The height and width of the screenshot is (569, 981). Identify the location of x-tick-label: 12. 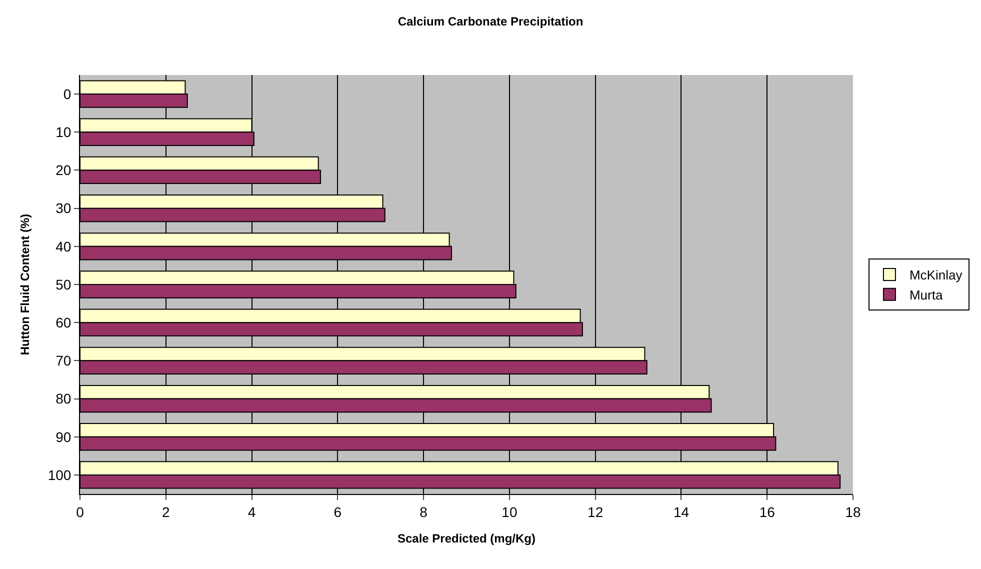
(596, 512).